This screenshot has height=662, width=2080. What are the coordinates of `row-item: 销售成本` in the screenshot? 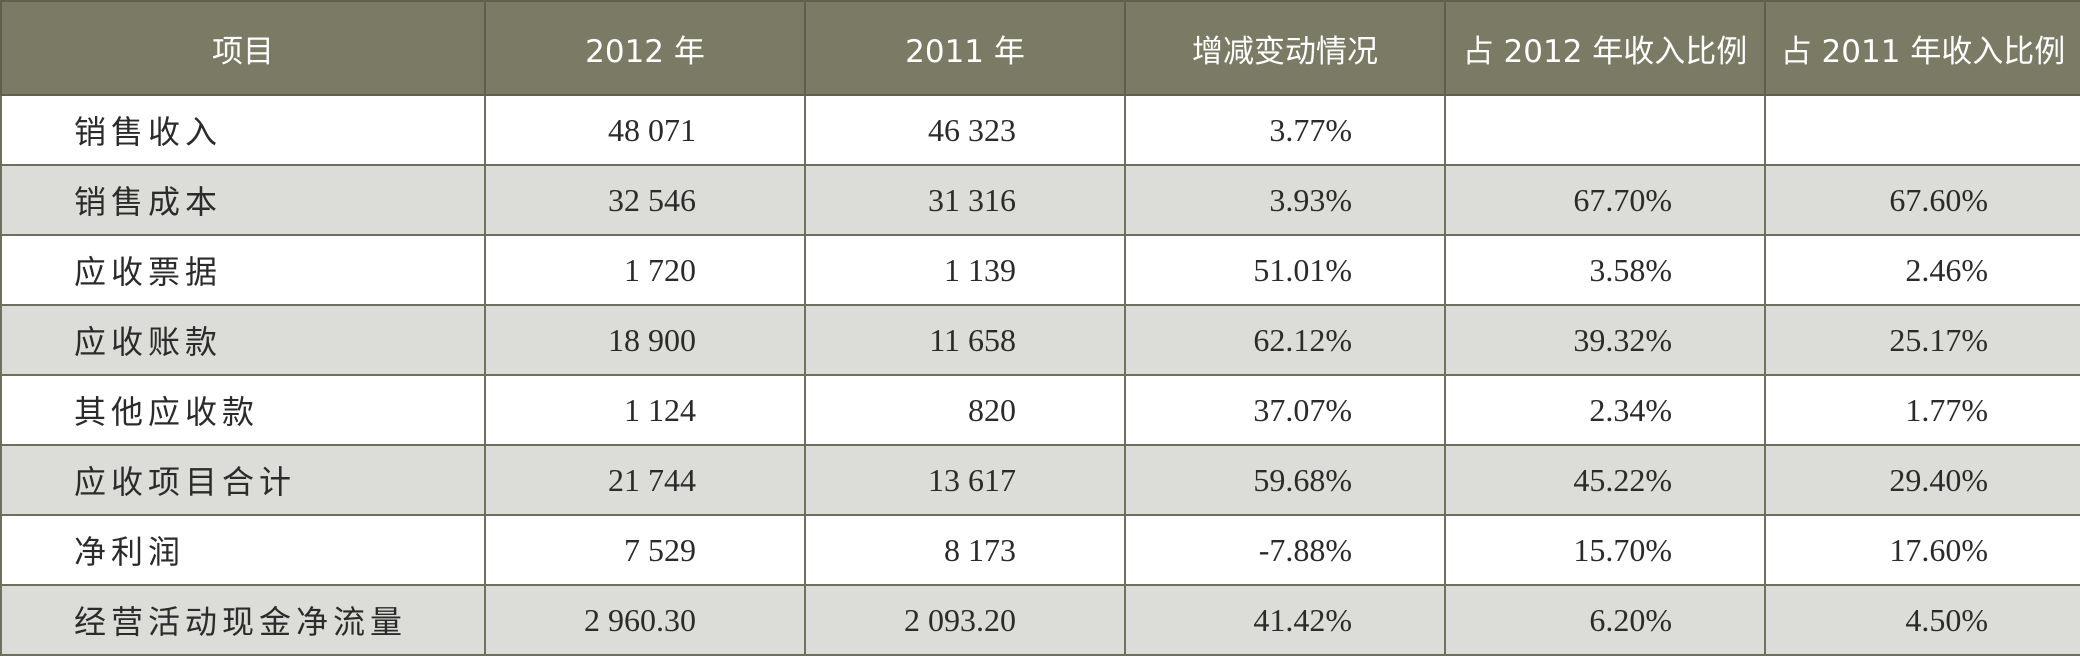 It's located at (243, 200).